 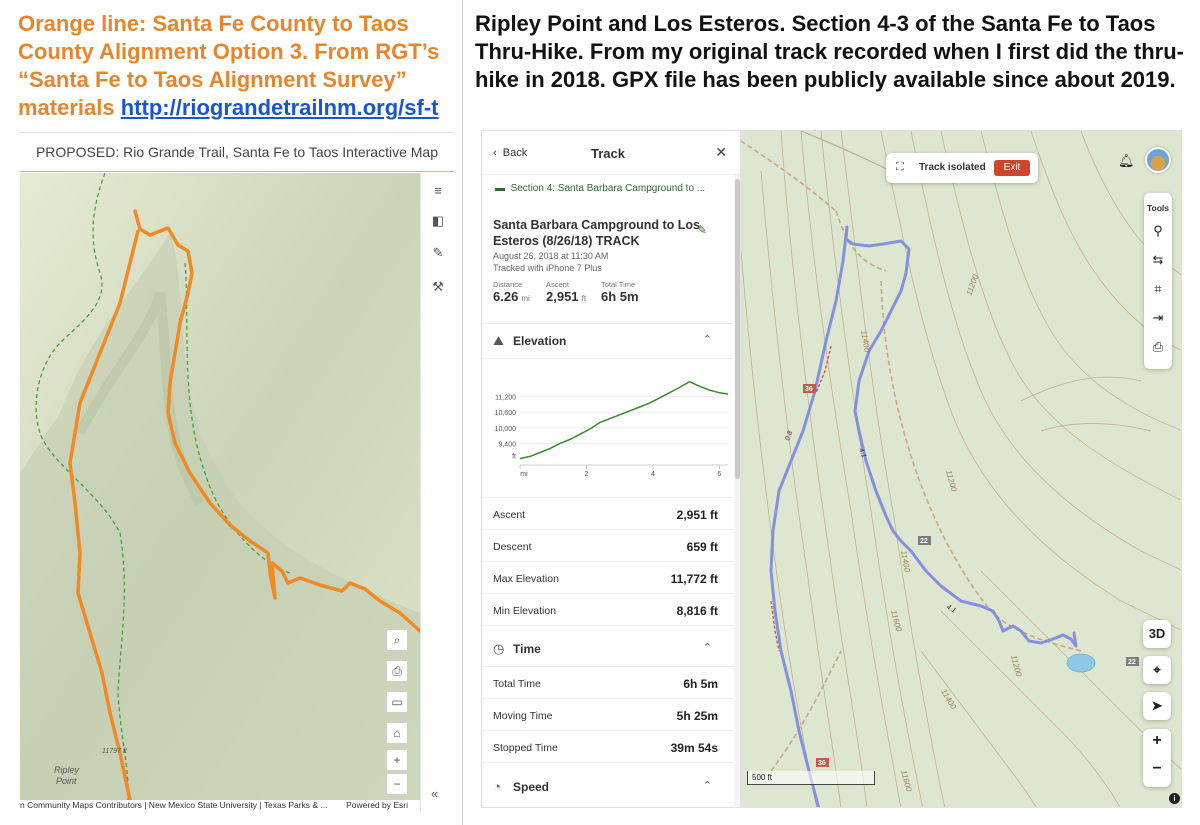 I want to click on mile-marker: 4.1, so click(x=951, y=609).